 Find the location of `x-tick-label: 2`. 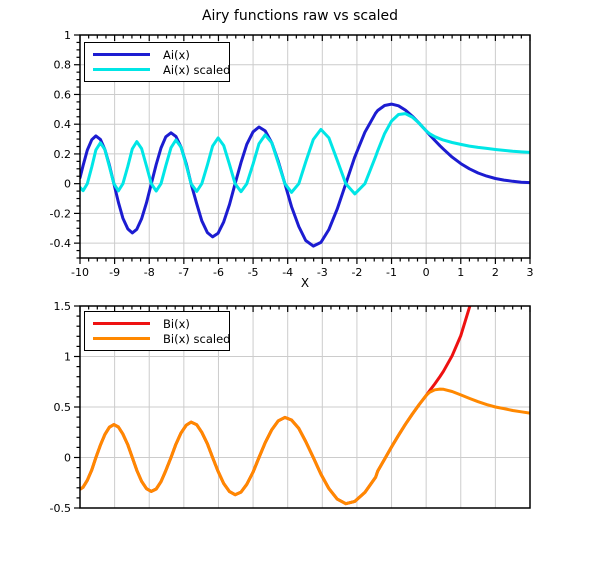

x-tick-label: 2 is located at coordinates (495, 272).